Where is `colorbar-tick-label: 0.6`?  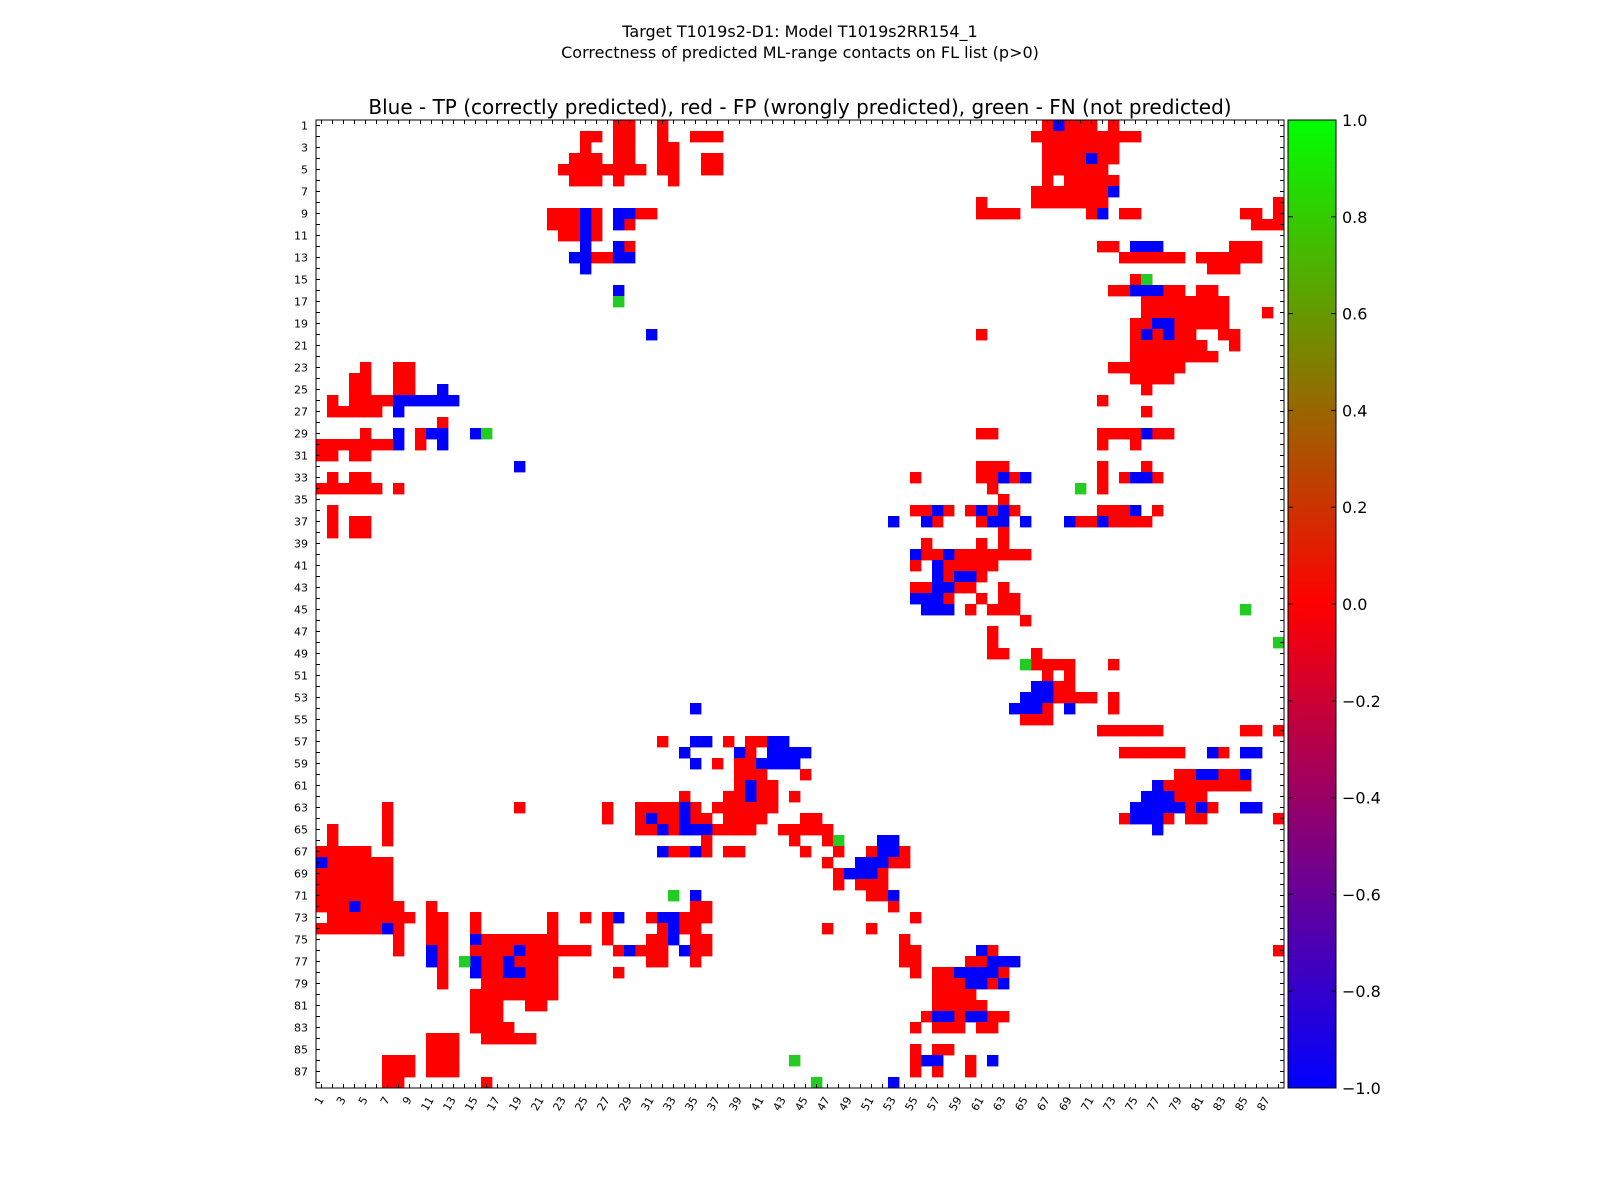
colorbar-tick-label: 0.6 is located at coordinates (1354, 314).